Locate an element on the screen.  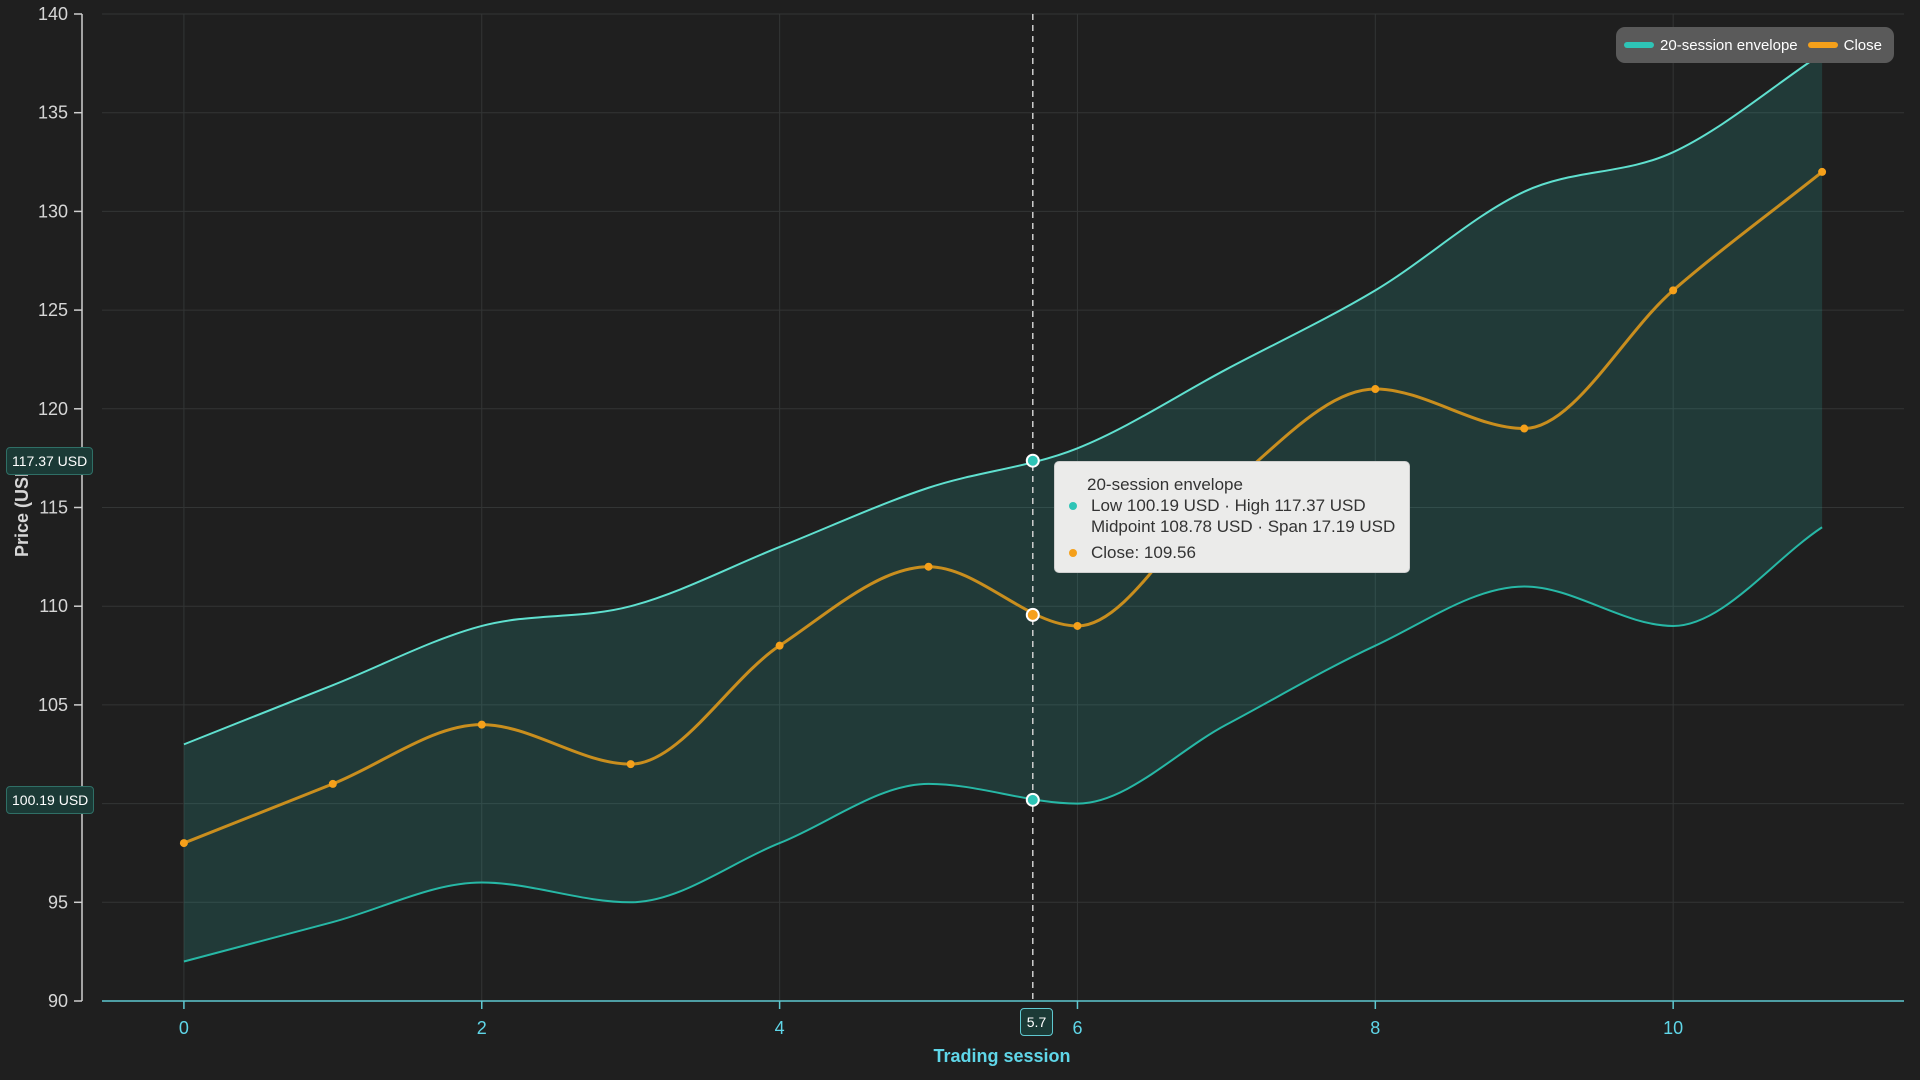
y-tick-label: 90 is located at coordinates (58, 1001).